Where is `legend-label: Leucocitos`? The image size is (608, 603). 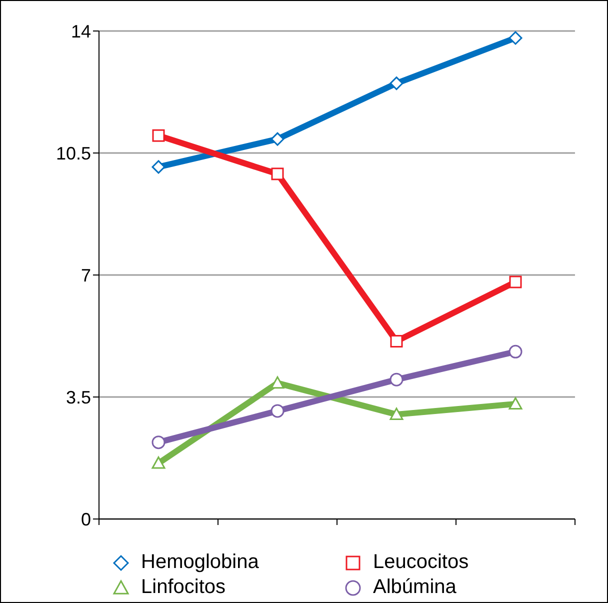 legend-label: Leucocitos is located at coordinates (421, 562).